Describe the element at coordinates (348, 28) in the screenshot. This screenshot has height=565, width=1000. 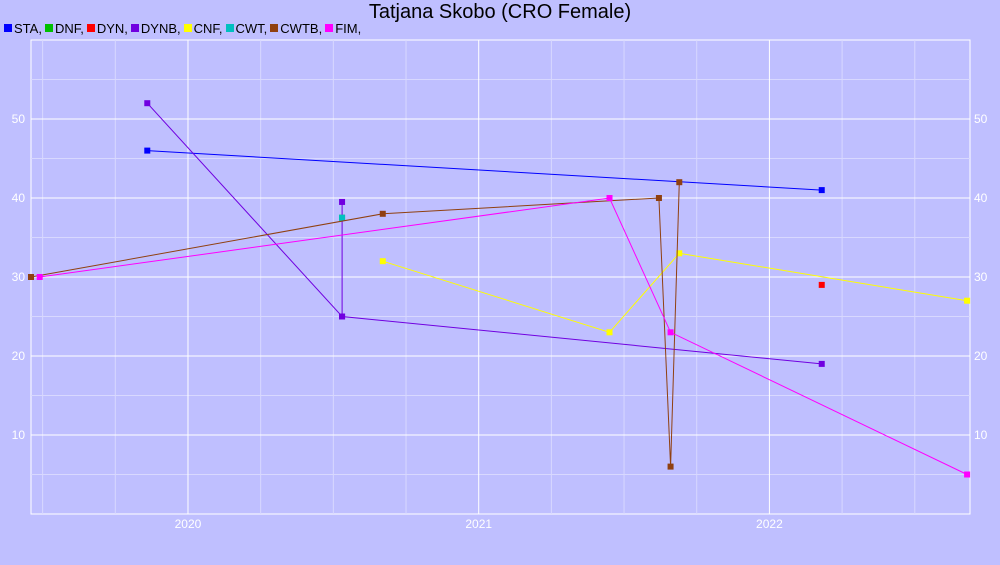
I see `legend-label-fim: FIM,` at that location.